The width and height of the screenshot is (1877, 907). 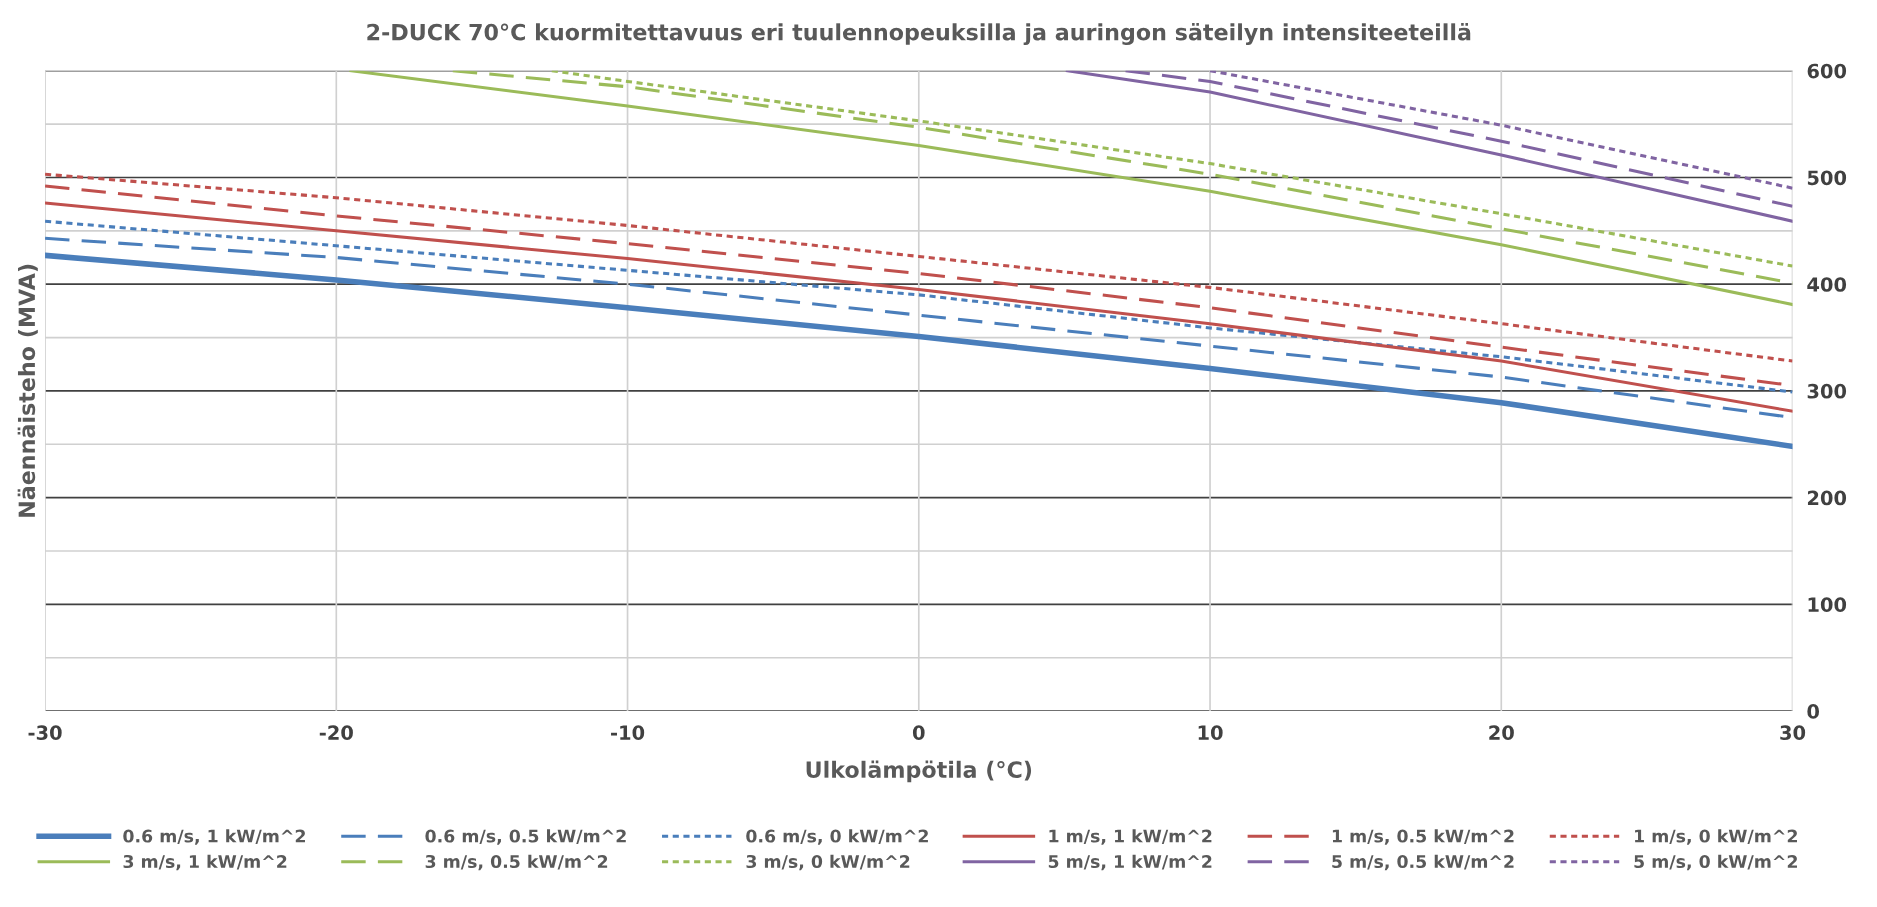 I want to click on legend-label: 1 m/s, 0.5 kW/m^2, so click(x=1423, y=837).